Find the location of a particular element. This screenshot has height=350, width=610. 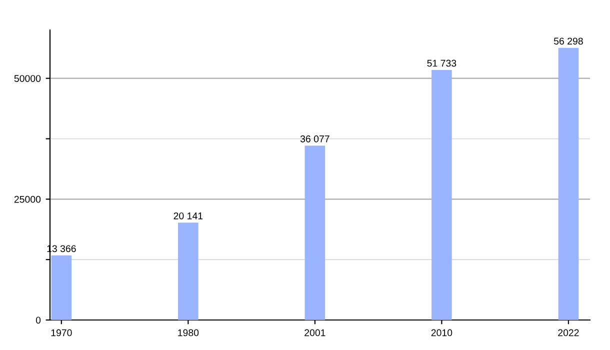

data-label: 56 298 is located at coordinates (568, 41).